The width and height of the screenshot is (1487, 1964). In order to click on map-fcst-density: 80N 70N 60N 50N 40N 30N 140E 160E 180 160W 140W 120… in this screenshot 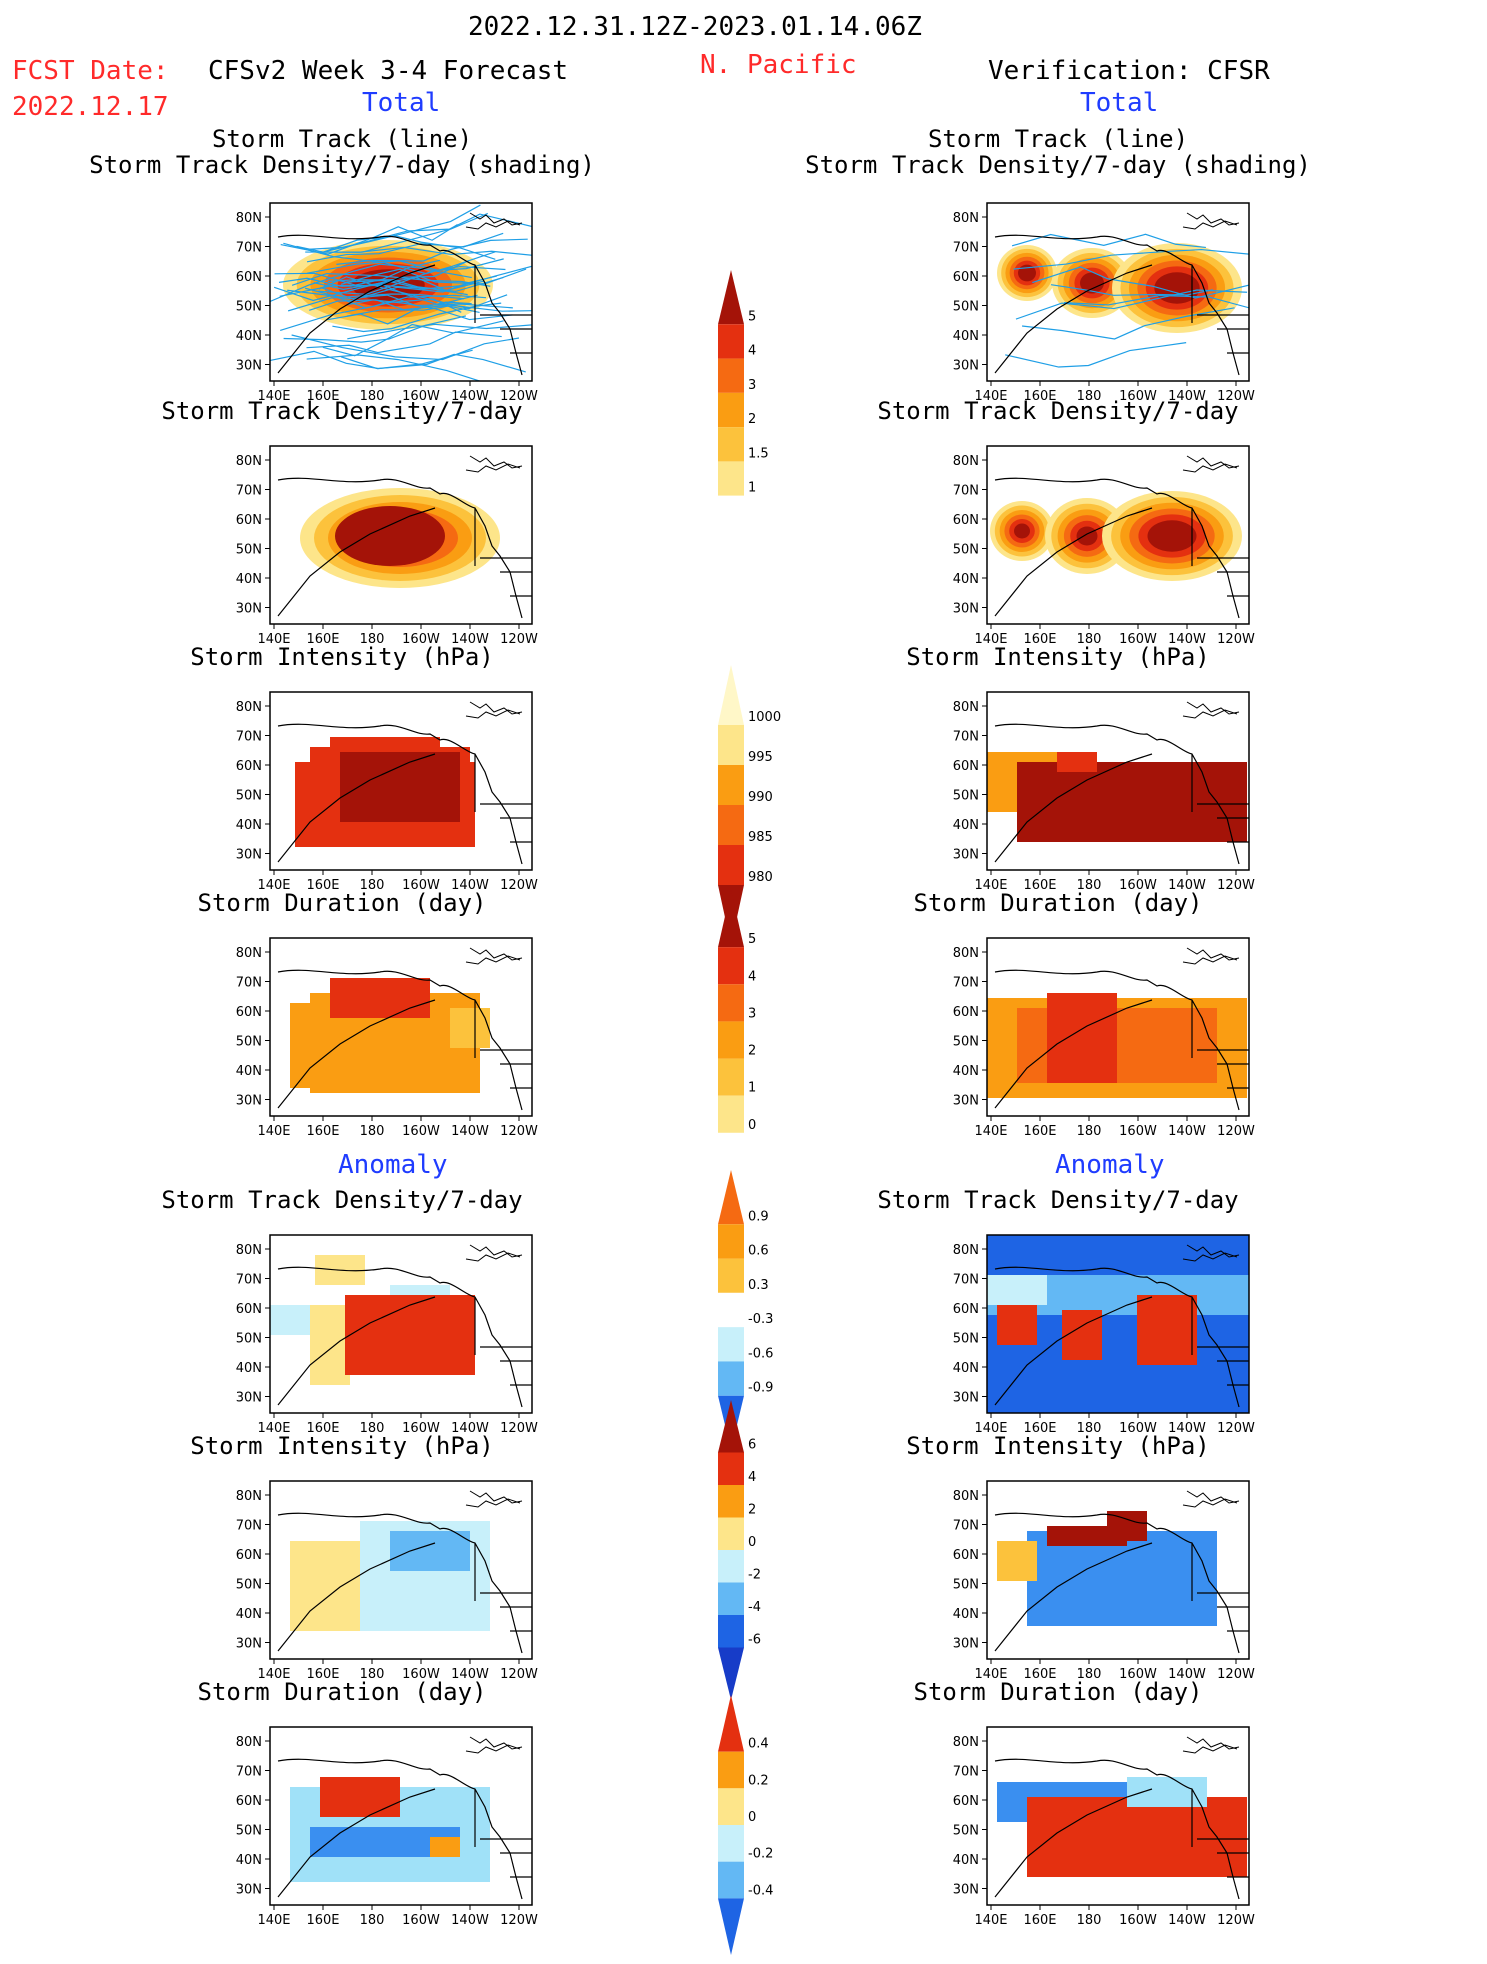, I will do `click(386, 549)`.